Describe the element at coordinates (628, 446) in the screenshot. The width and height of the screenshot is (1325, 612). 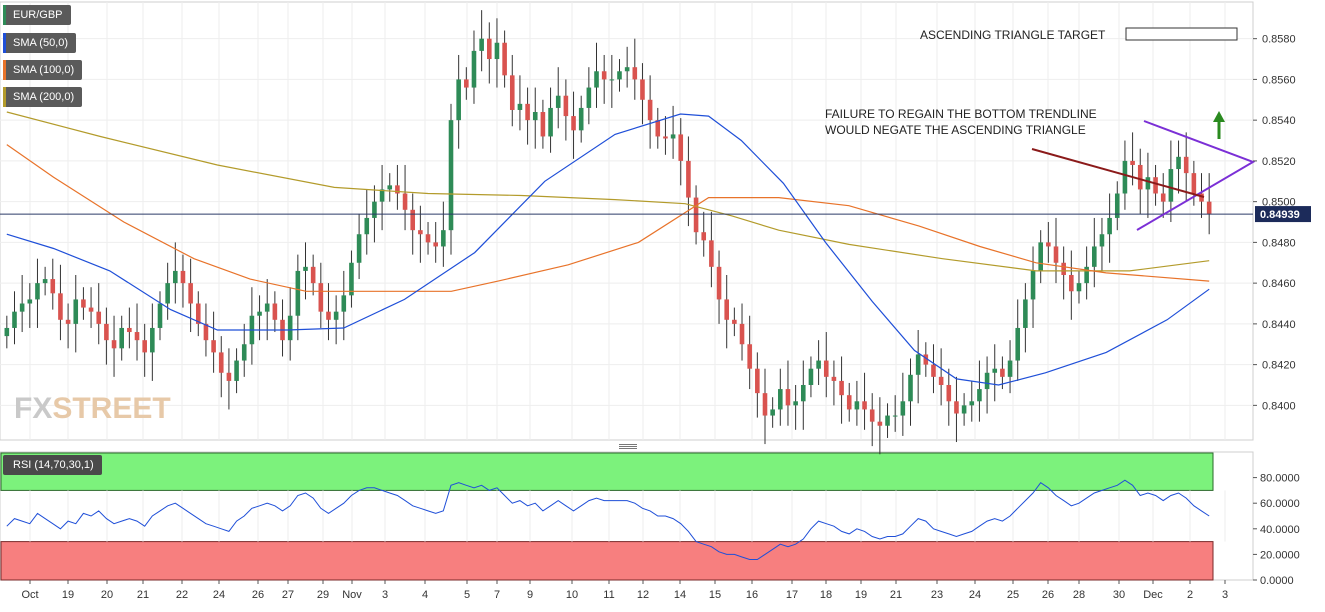
I see `panel-splitter-handle` at that location.